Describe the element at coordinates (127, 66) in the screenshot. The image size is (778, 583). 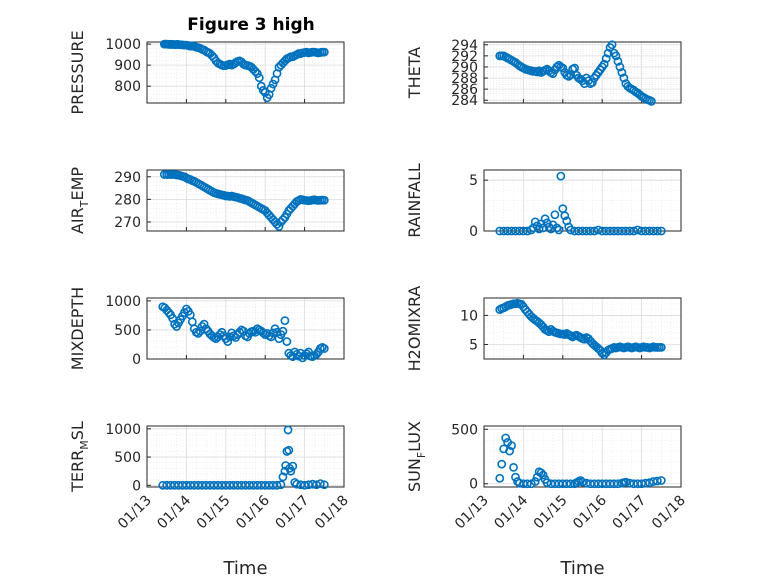
I see `y-tick-label: 900` at that location.